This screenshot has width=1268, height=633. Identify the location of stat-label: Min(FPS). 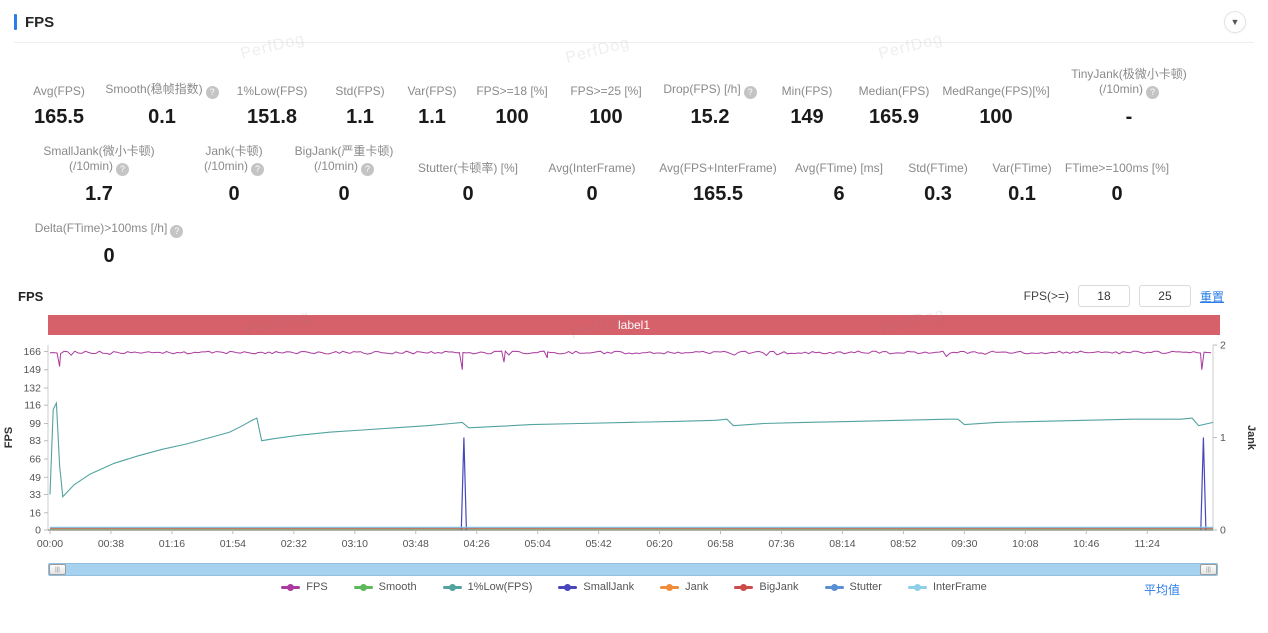
(807, 91).